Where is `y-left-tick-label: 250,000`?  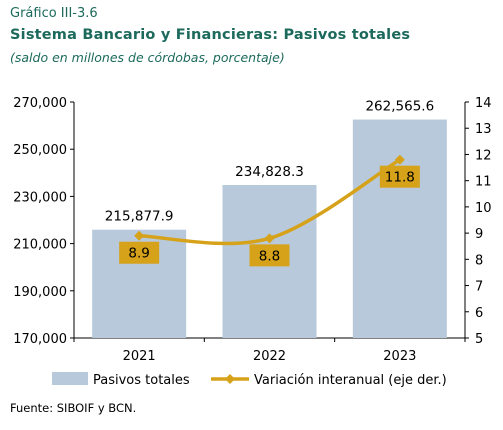
y-left-tick-label: 250,000 is located at coordinates (40, 150).